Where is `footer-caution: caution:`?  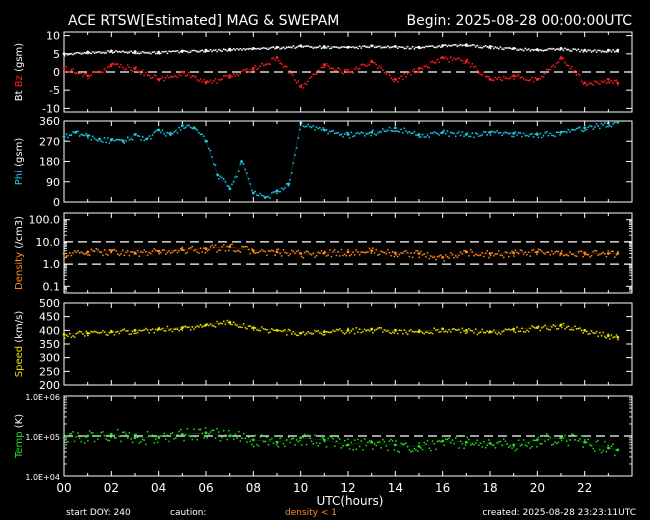 footer-caution: caution: is located at coordinates (188, 513).